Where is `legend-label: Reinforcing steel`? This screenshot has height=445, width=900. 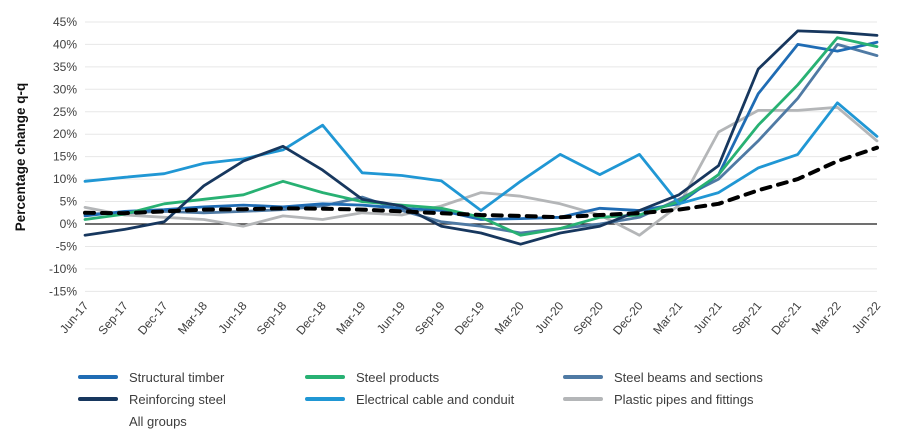 legend-label: Reinforcing steel is located at coordinates (177, 399).